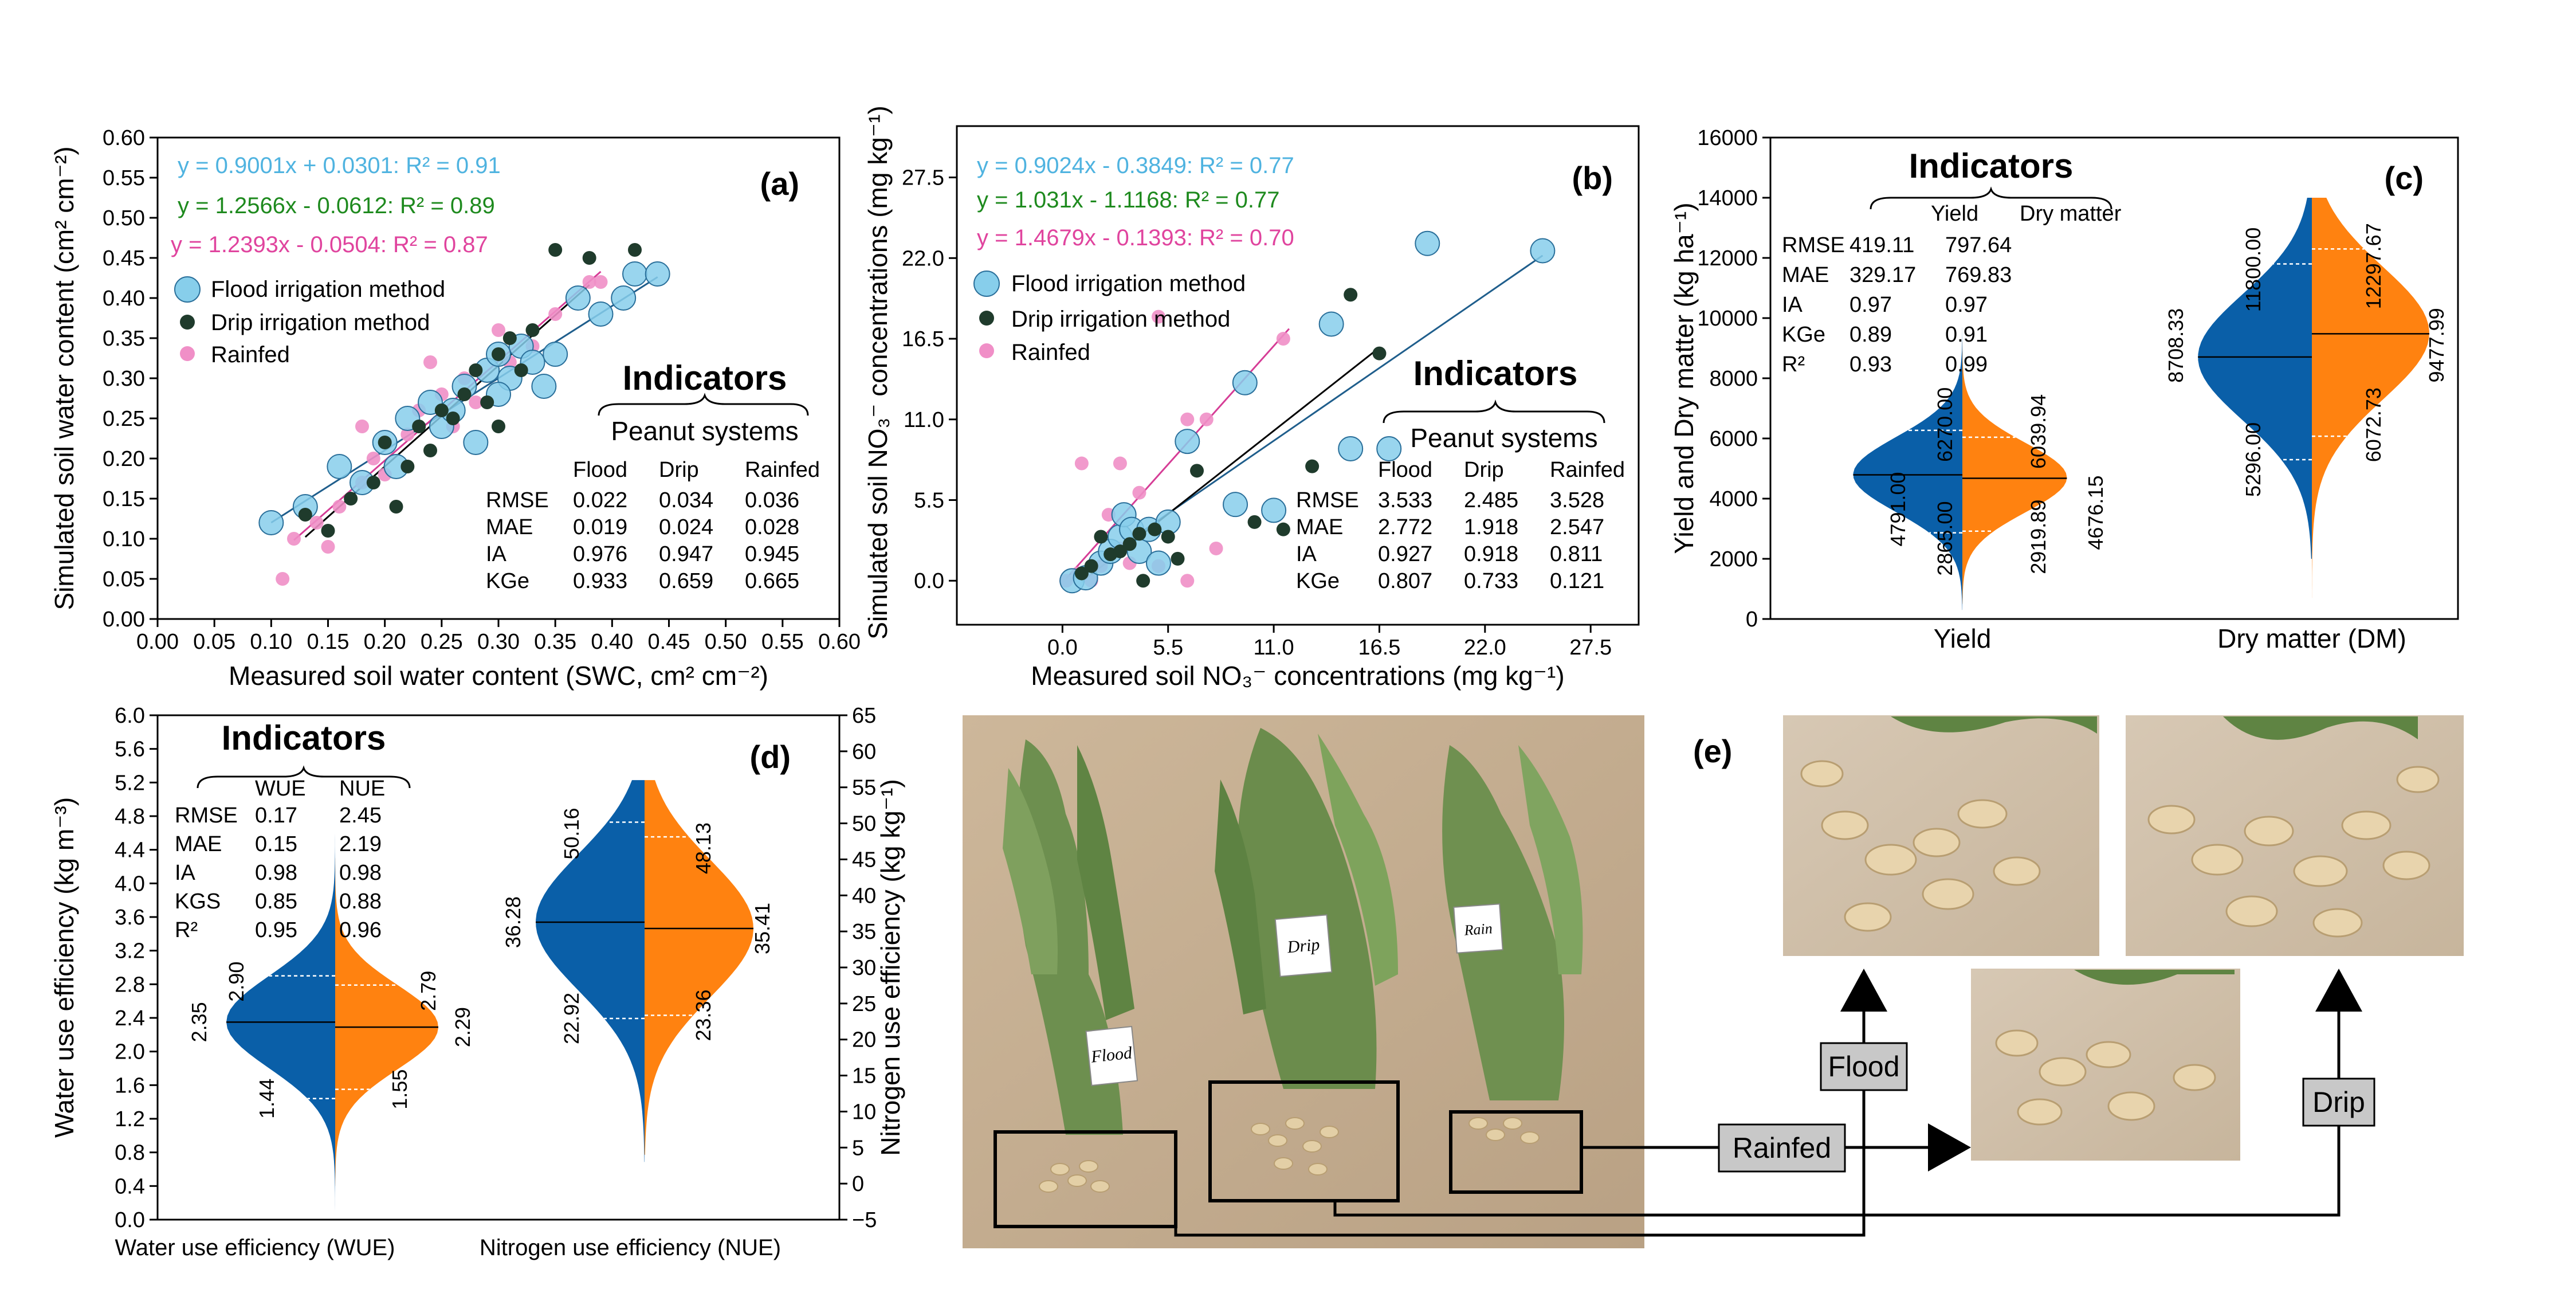  What do you see at coordinates (328, 289) in the screenshot?
I see `legend-flood-label: Flood irrigation method` at bounding box center [328, 289].